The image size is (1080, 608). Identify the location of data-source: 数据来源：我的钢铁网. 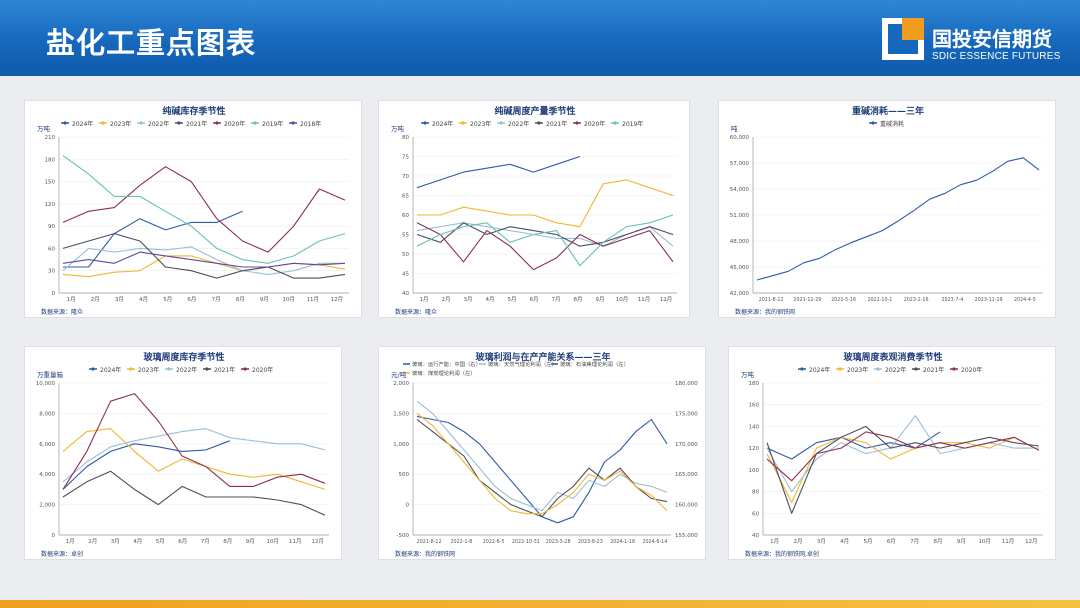
(765, 312).